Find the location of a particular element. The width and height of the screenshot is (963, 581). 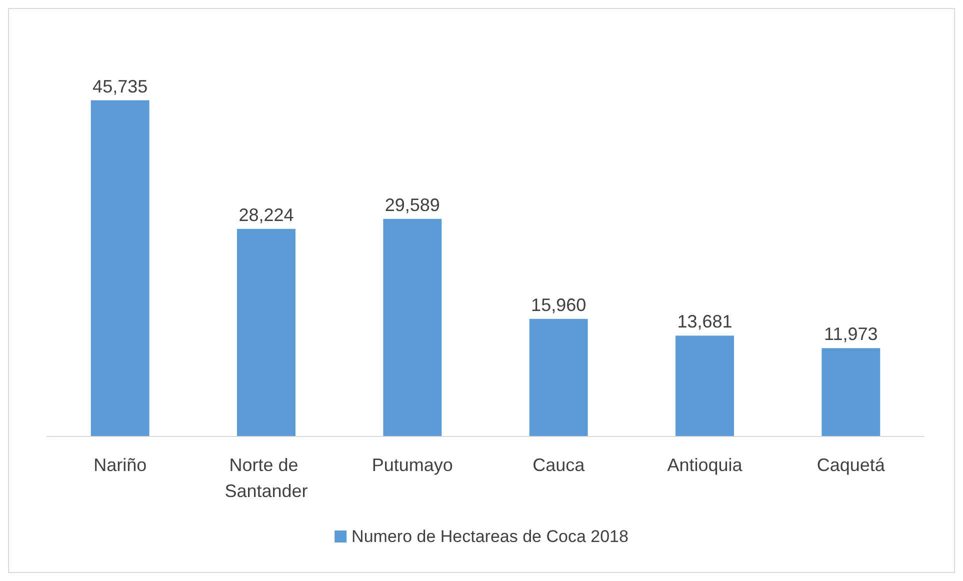

x-tick-label: Caquetá is located at coordinates (851, 465).